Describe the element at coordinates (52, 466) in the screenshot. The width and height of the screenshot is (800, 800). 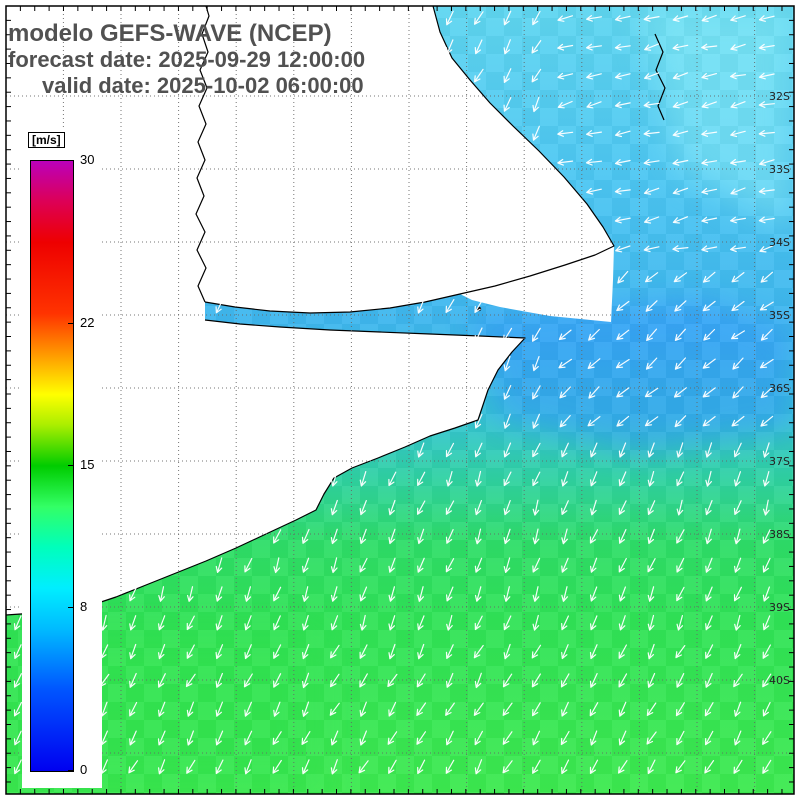
I see `colorbar-gradient` at that location.